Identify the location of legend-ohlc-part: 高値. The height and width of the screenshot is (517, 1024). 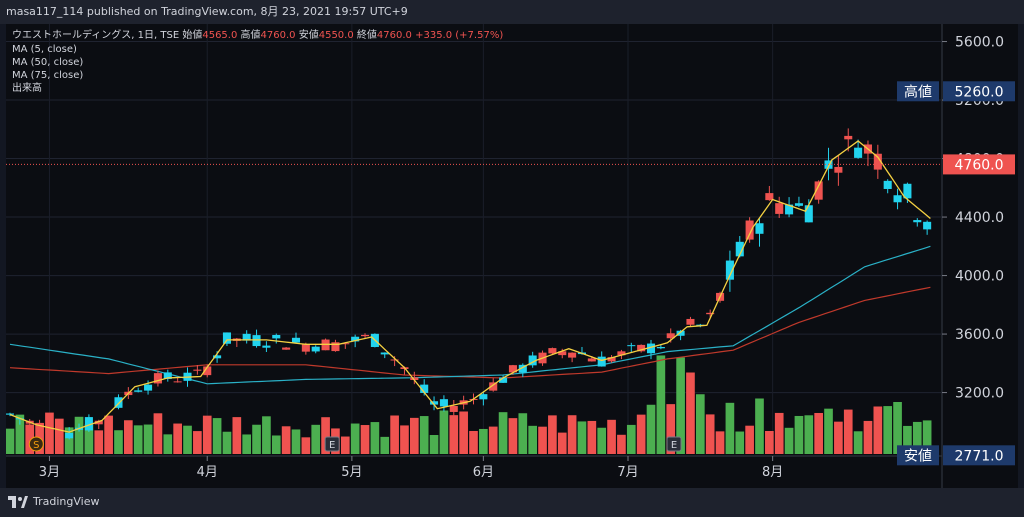
(251, 34).